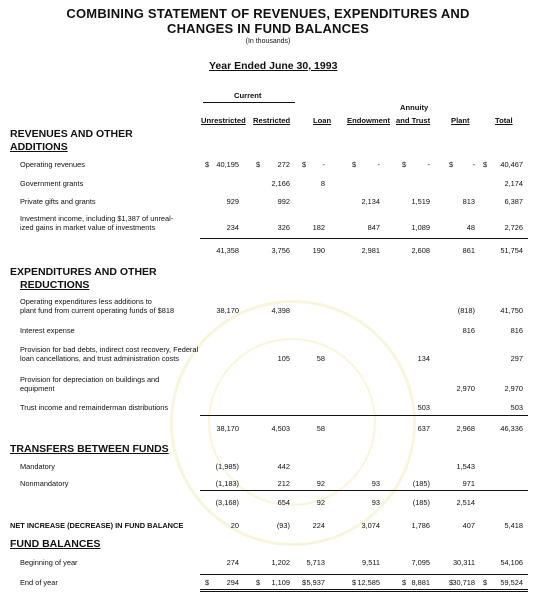 The width and height of the screenshot is (536, 605). I want to click on row-value: 637, so click(423, 428).